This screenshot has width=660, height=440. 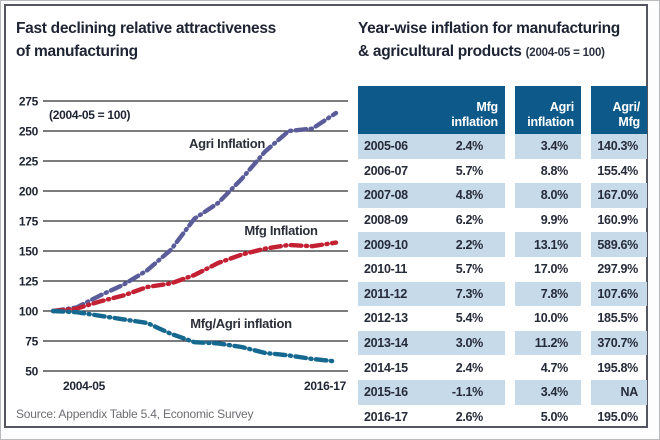 What do you see at coordinates (554, 220) in the screenshot?
I see `agri-inflation-value: 9.9%` at bounding box center [554, 220].